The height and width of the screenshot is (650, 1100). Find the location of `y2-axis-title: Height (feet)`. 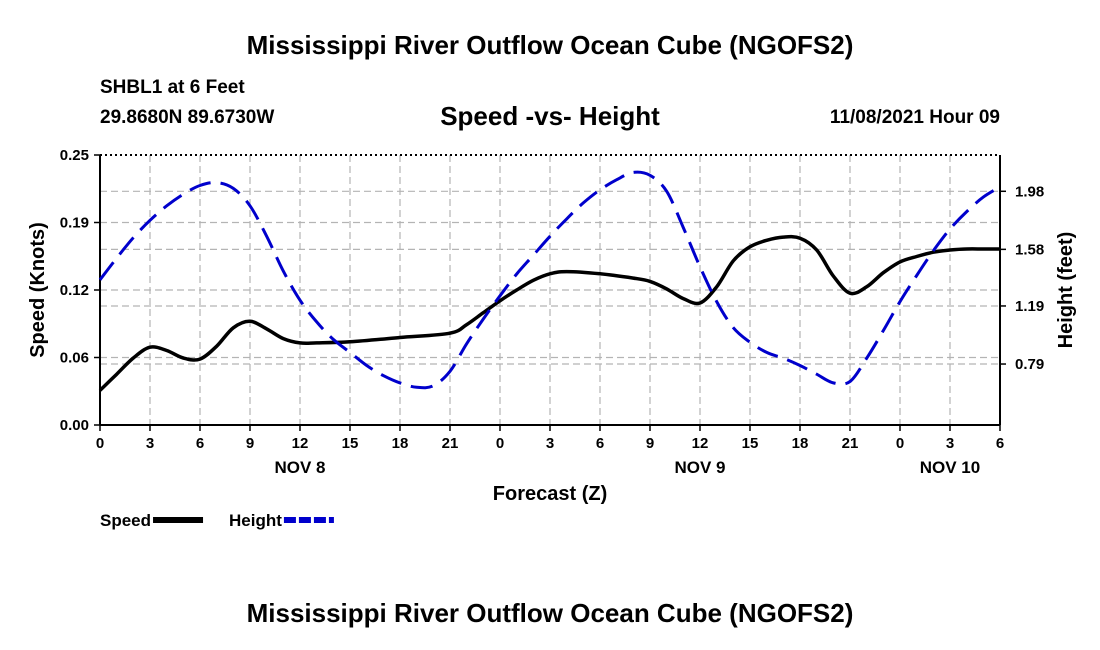

y2-axis-title: Height (feet) is located at coordinates (1066, 290).